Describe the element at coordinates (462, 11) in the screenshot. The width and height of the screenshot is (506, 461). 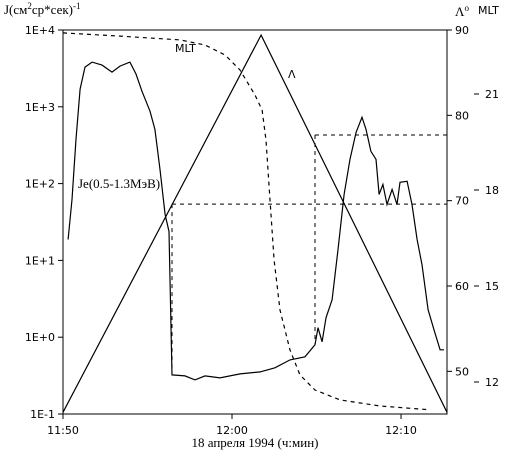
I see `y2-axis-label: Λo` at that location.